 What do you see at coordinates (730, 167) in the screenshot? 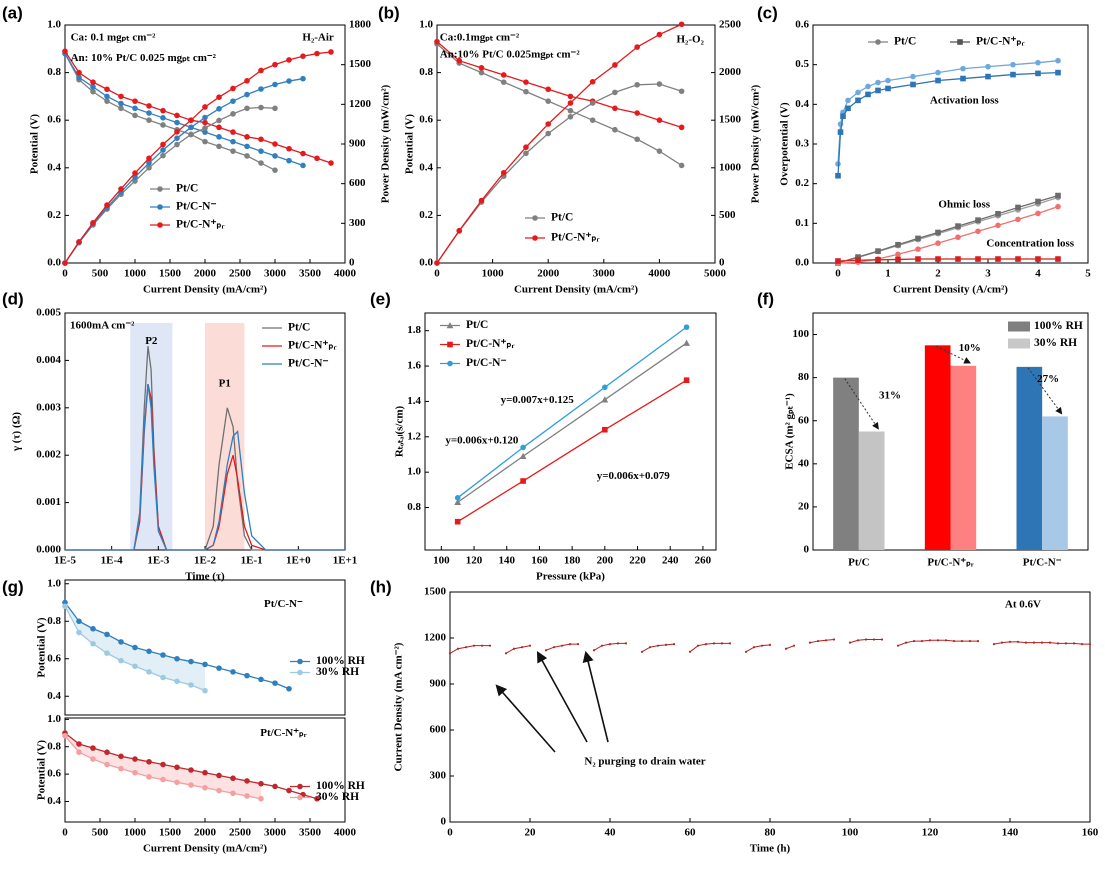
I see `y2-tick-label: 1000` at bounding box center [730, 167].